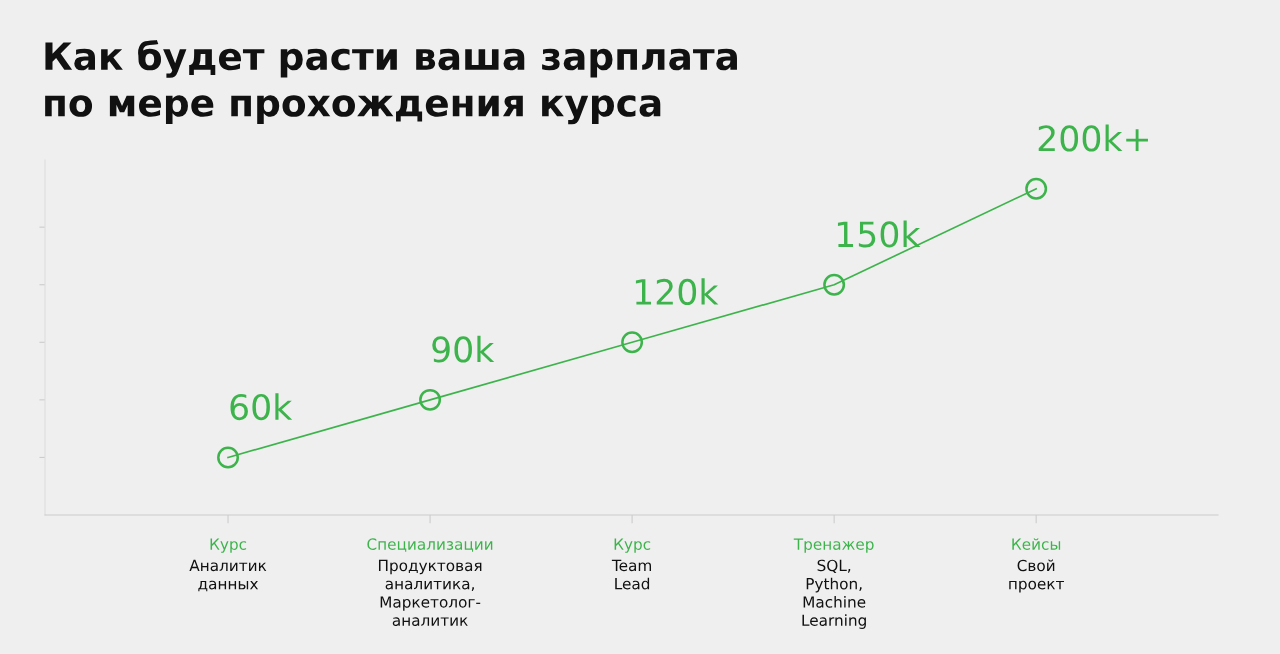 The width and height of the screenshot is (1280, 654). What do you see at coordinates (1036, 565) in the screenshot?
I see `x-tick-label: Кейсы Свой проект` at bounding box center [1036, 565].